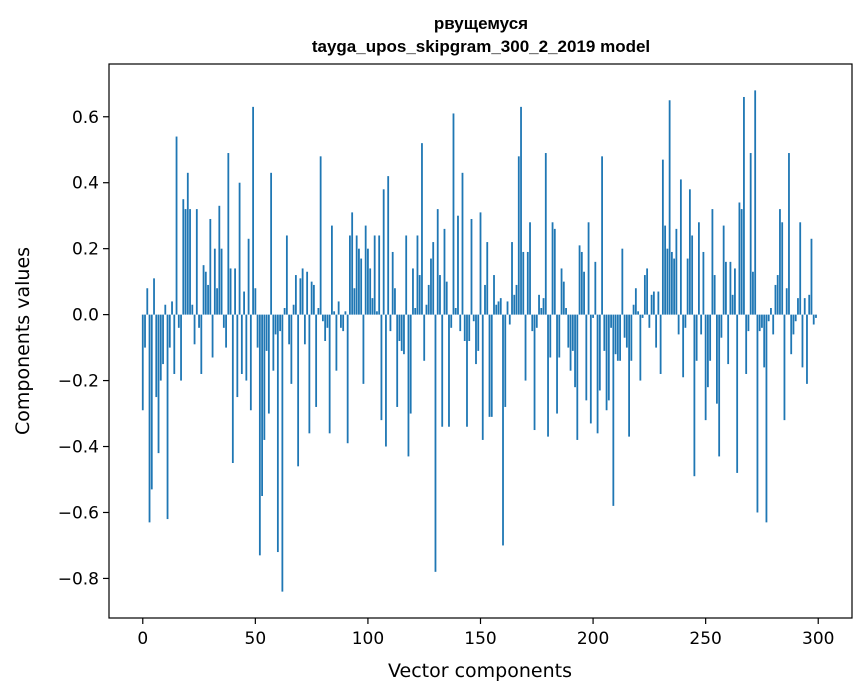  I want to click on y-tick-label: −0.6, so click(78, 513).